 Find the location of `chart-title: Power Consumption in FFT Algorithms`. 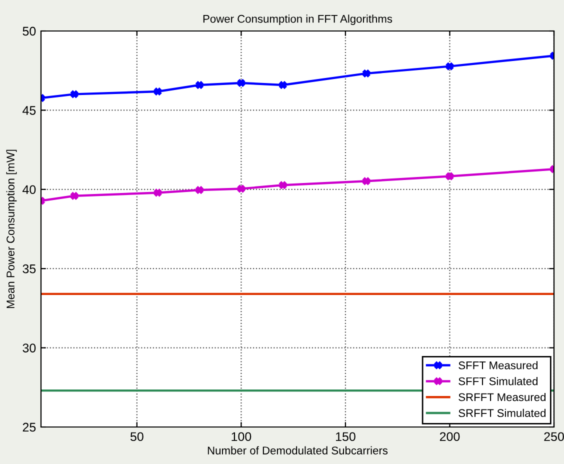

chart-title: Power Consumption in FFT Algorithms is located at coordinates (297, 19).